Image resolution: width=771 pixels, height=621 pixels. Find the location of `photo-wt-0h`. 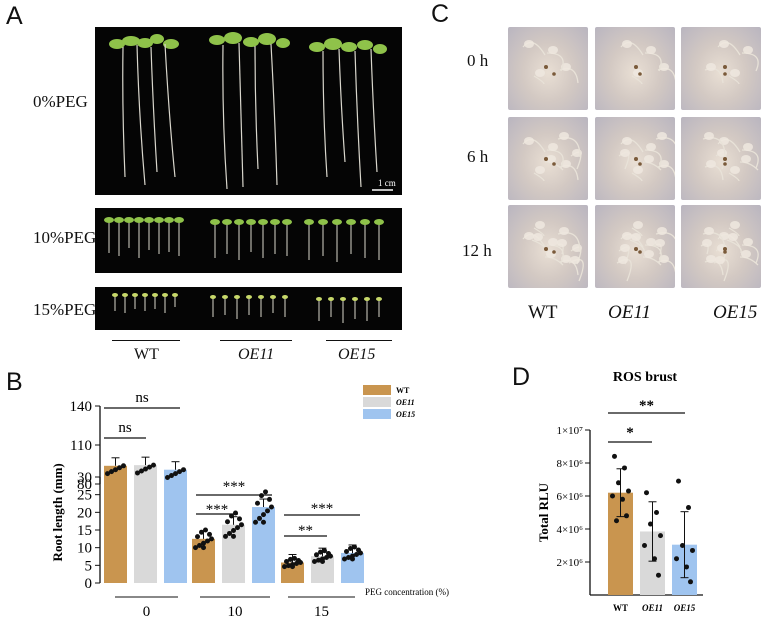

photo-wt-0h is located at coordinates (548, 68).